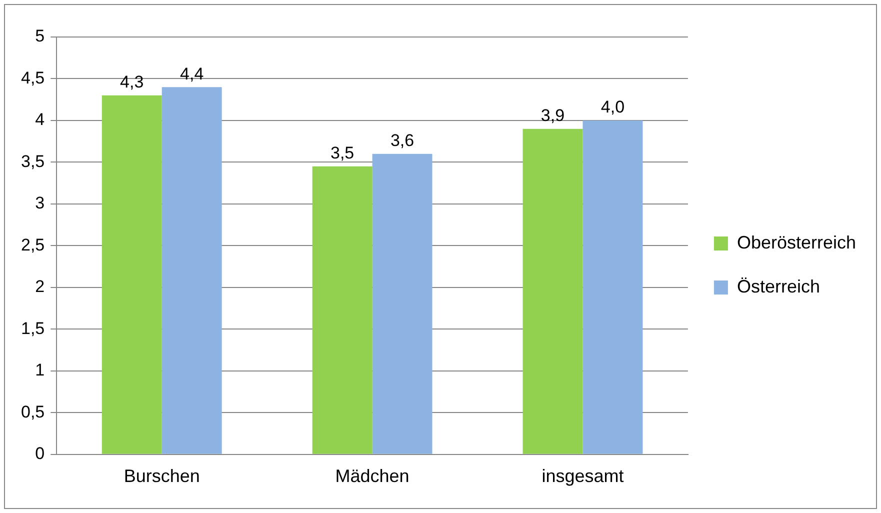 This screenshot has width=881, height=513. I want to click on y-tick-label: 2, so click(40, 286).